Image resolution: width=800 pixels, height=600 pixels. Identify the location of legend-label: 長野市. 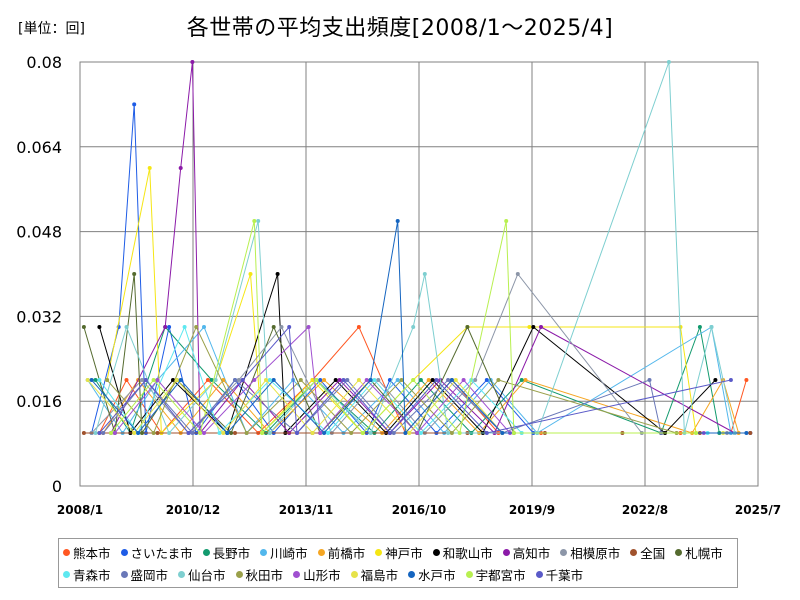
(231, 553).